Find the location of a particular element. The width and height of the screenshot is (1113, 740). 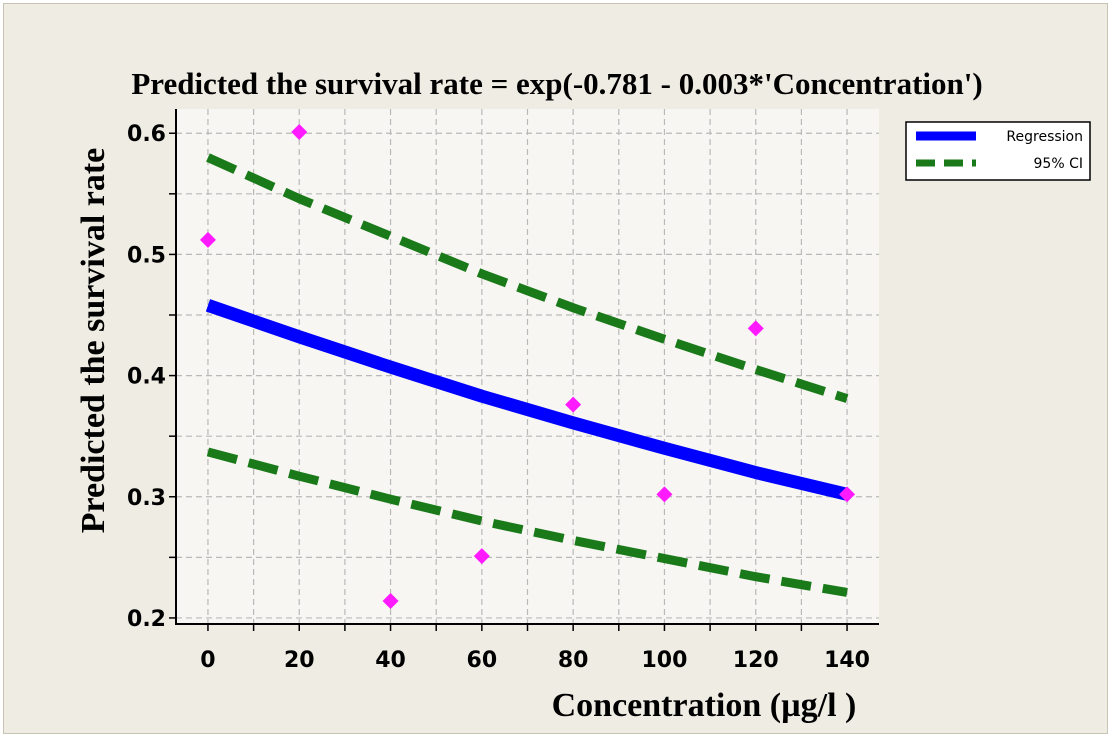

x-tick-label: 120 is located at coordinates (756, 660).